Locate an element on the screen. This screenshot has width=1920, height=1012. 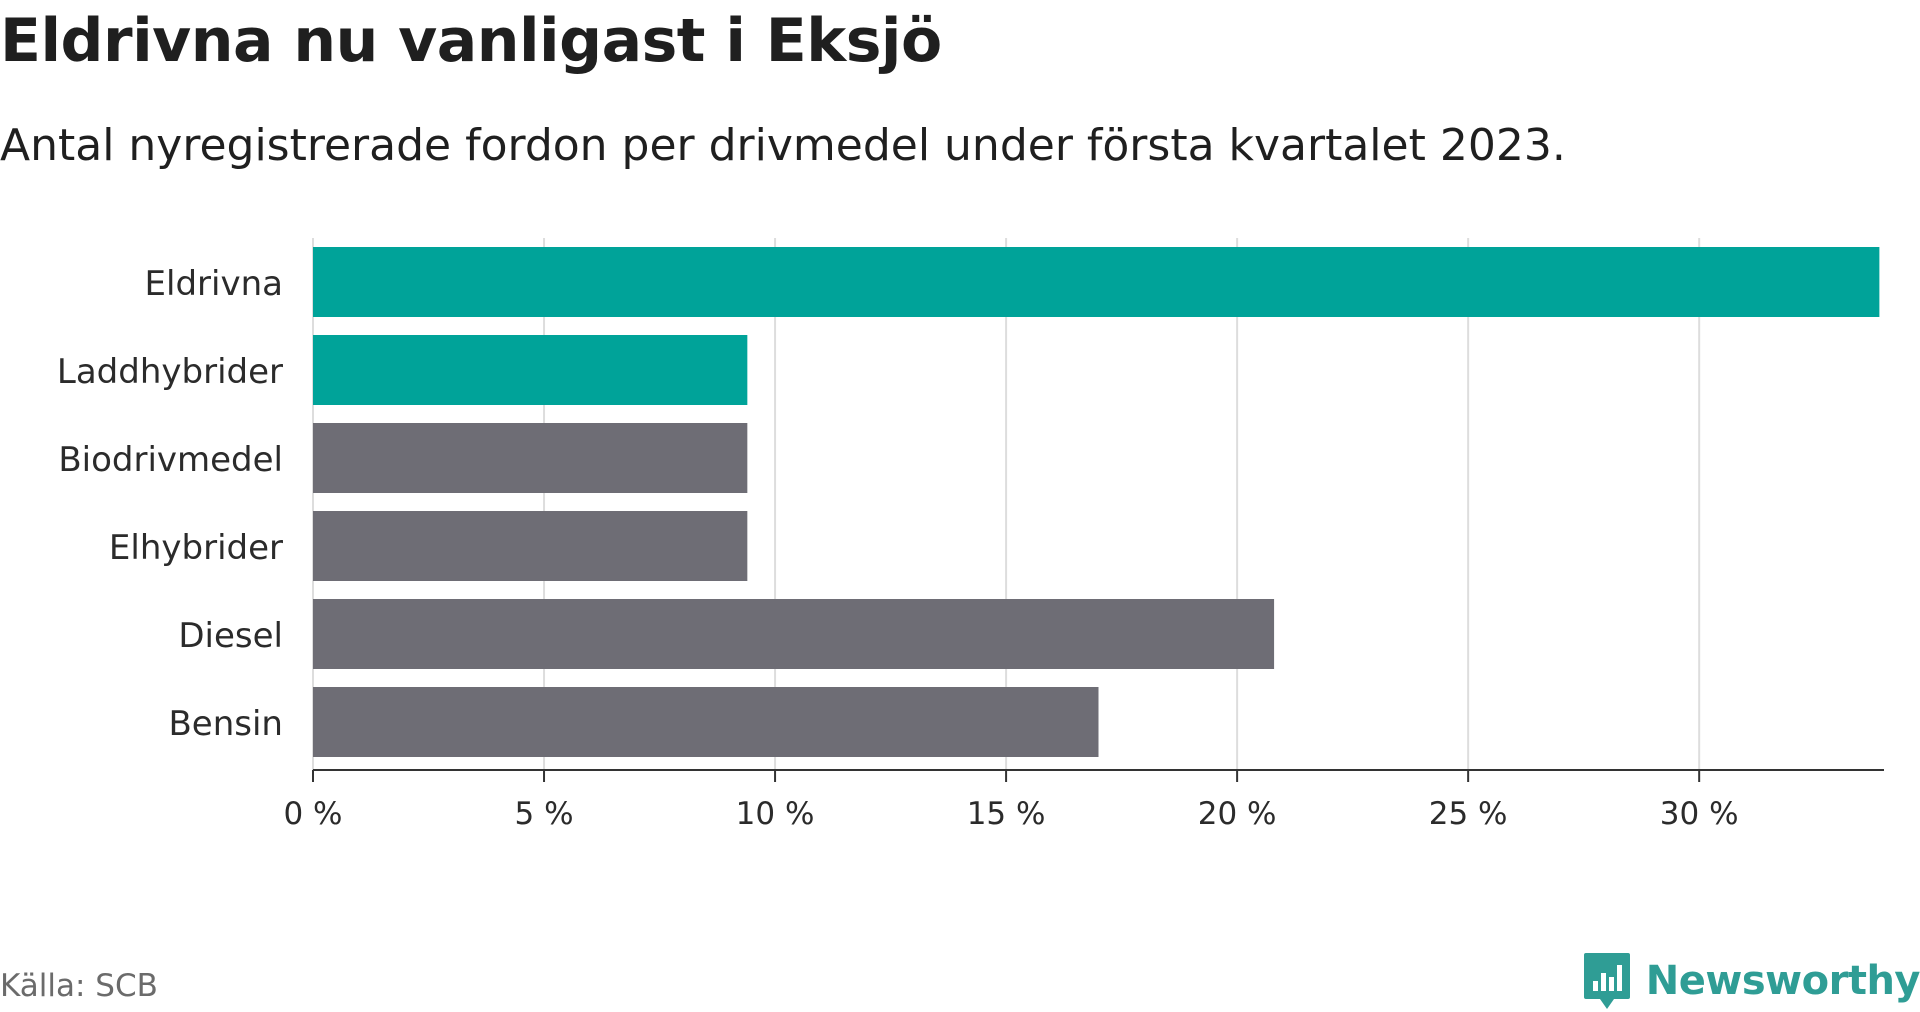
bar-diesel is located at coordinates (794, 634).